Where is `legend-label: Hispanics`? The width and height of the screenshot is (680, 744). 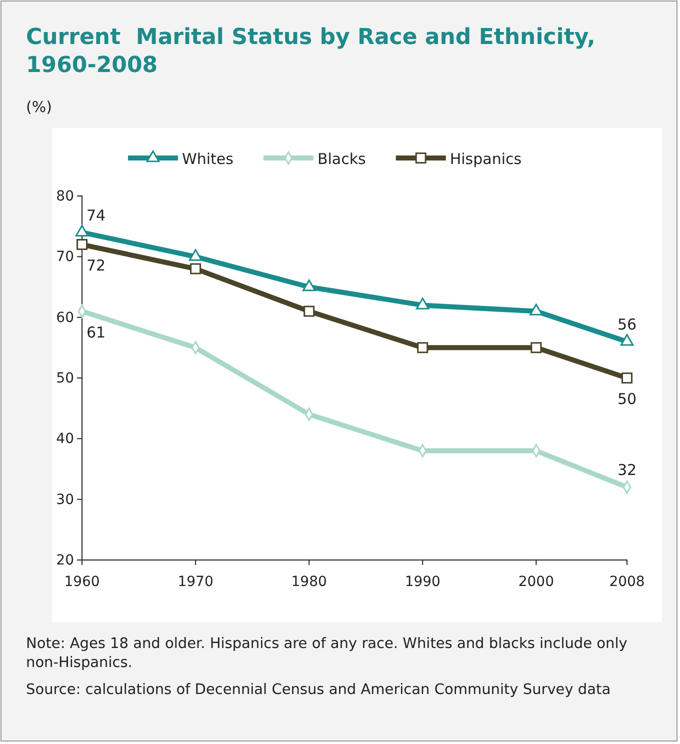
legend-label: Hispanics is located at coordinates (486, 159).